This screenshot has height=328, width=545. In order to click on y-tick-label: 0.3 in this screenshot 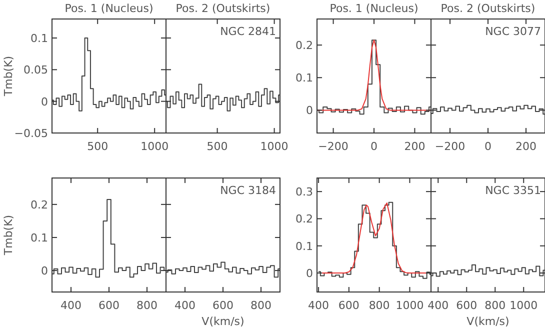, I will do `click(304, 192)`.